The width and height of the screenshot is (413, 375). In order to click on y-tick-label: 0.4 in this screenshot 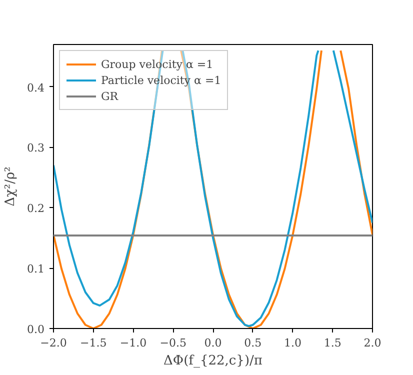, I will do `click(36, 87)`.